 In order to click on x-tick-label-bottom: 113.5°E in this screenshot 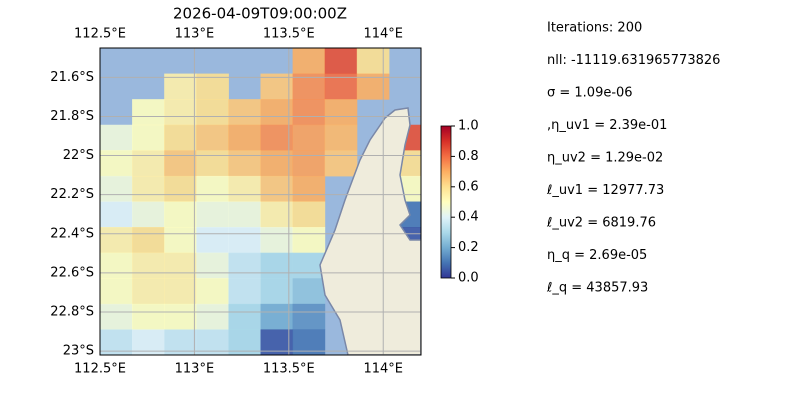, I will do `click(289, 369)`.